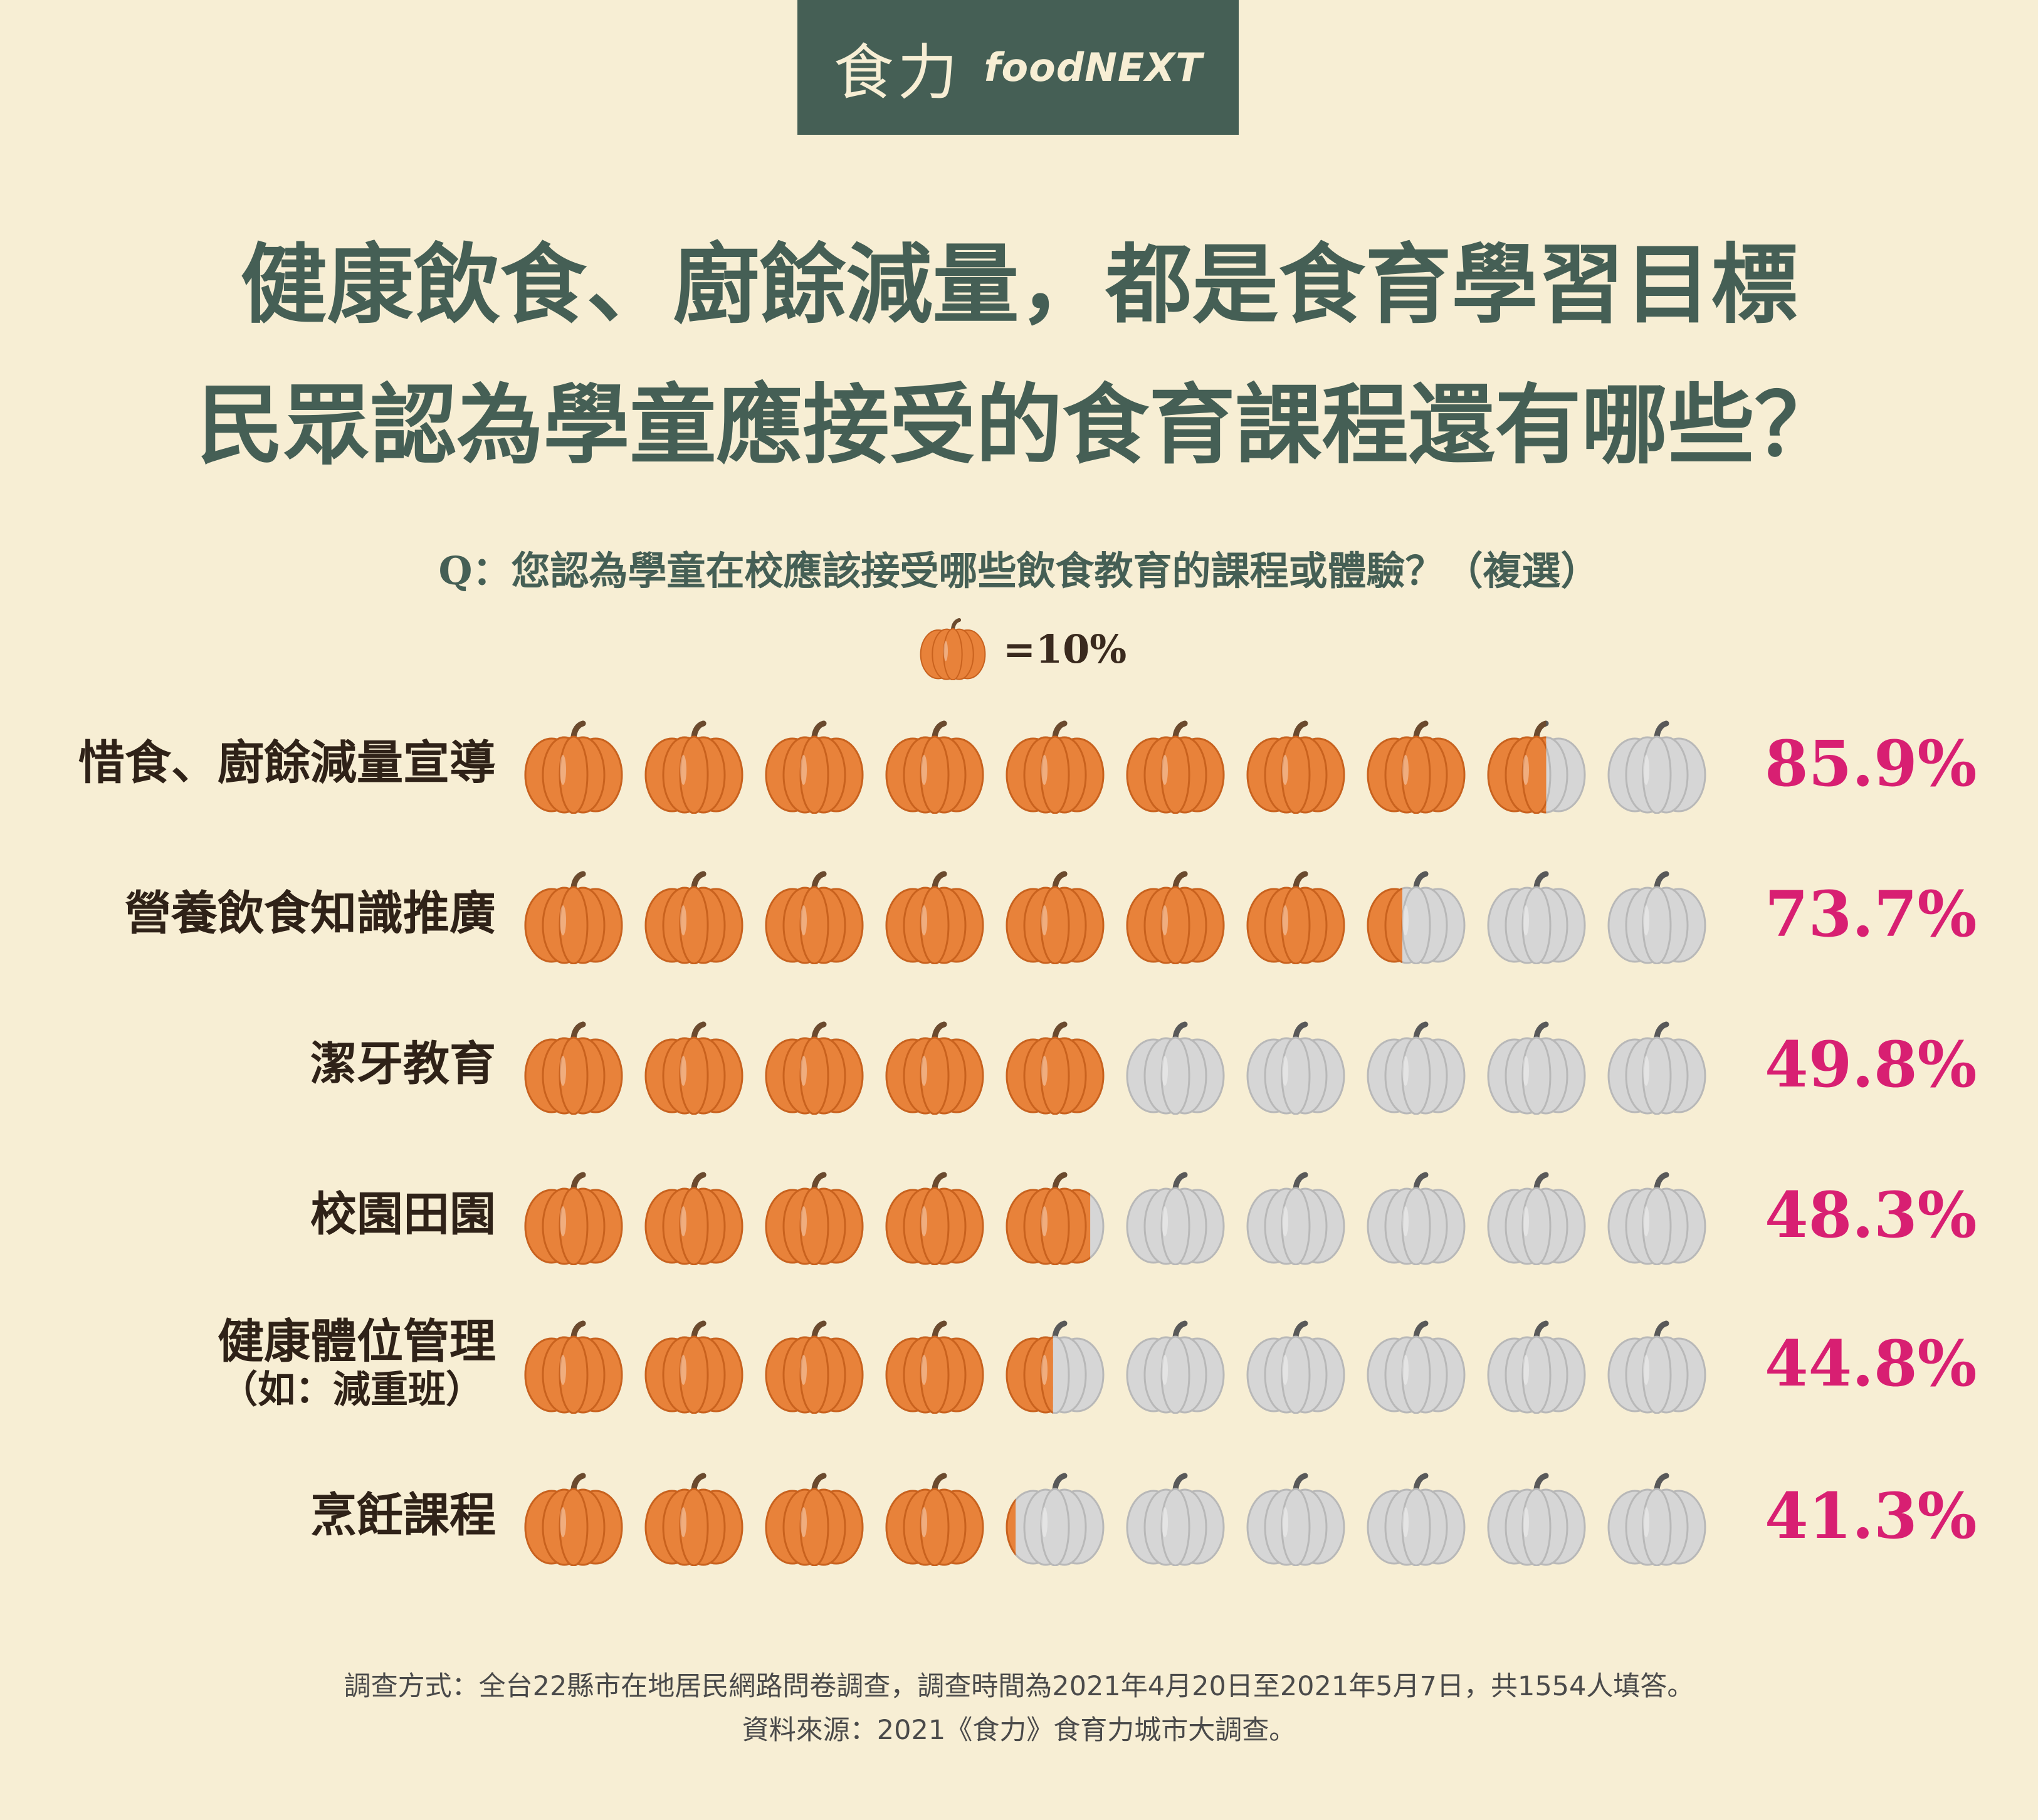 The image size is (2038, 1820). I want to click on category-name: 烹飪課程, so click(403, 1515).